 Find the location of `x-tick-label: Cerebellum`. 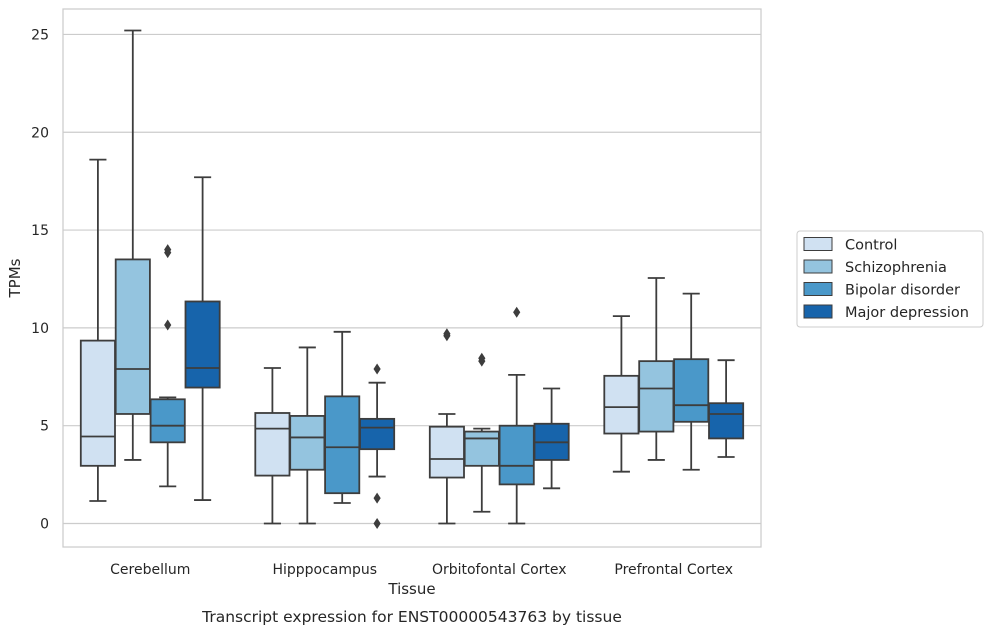

x-tick-label: Cerebellum is located at coordinates (150, 570).